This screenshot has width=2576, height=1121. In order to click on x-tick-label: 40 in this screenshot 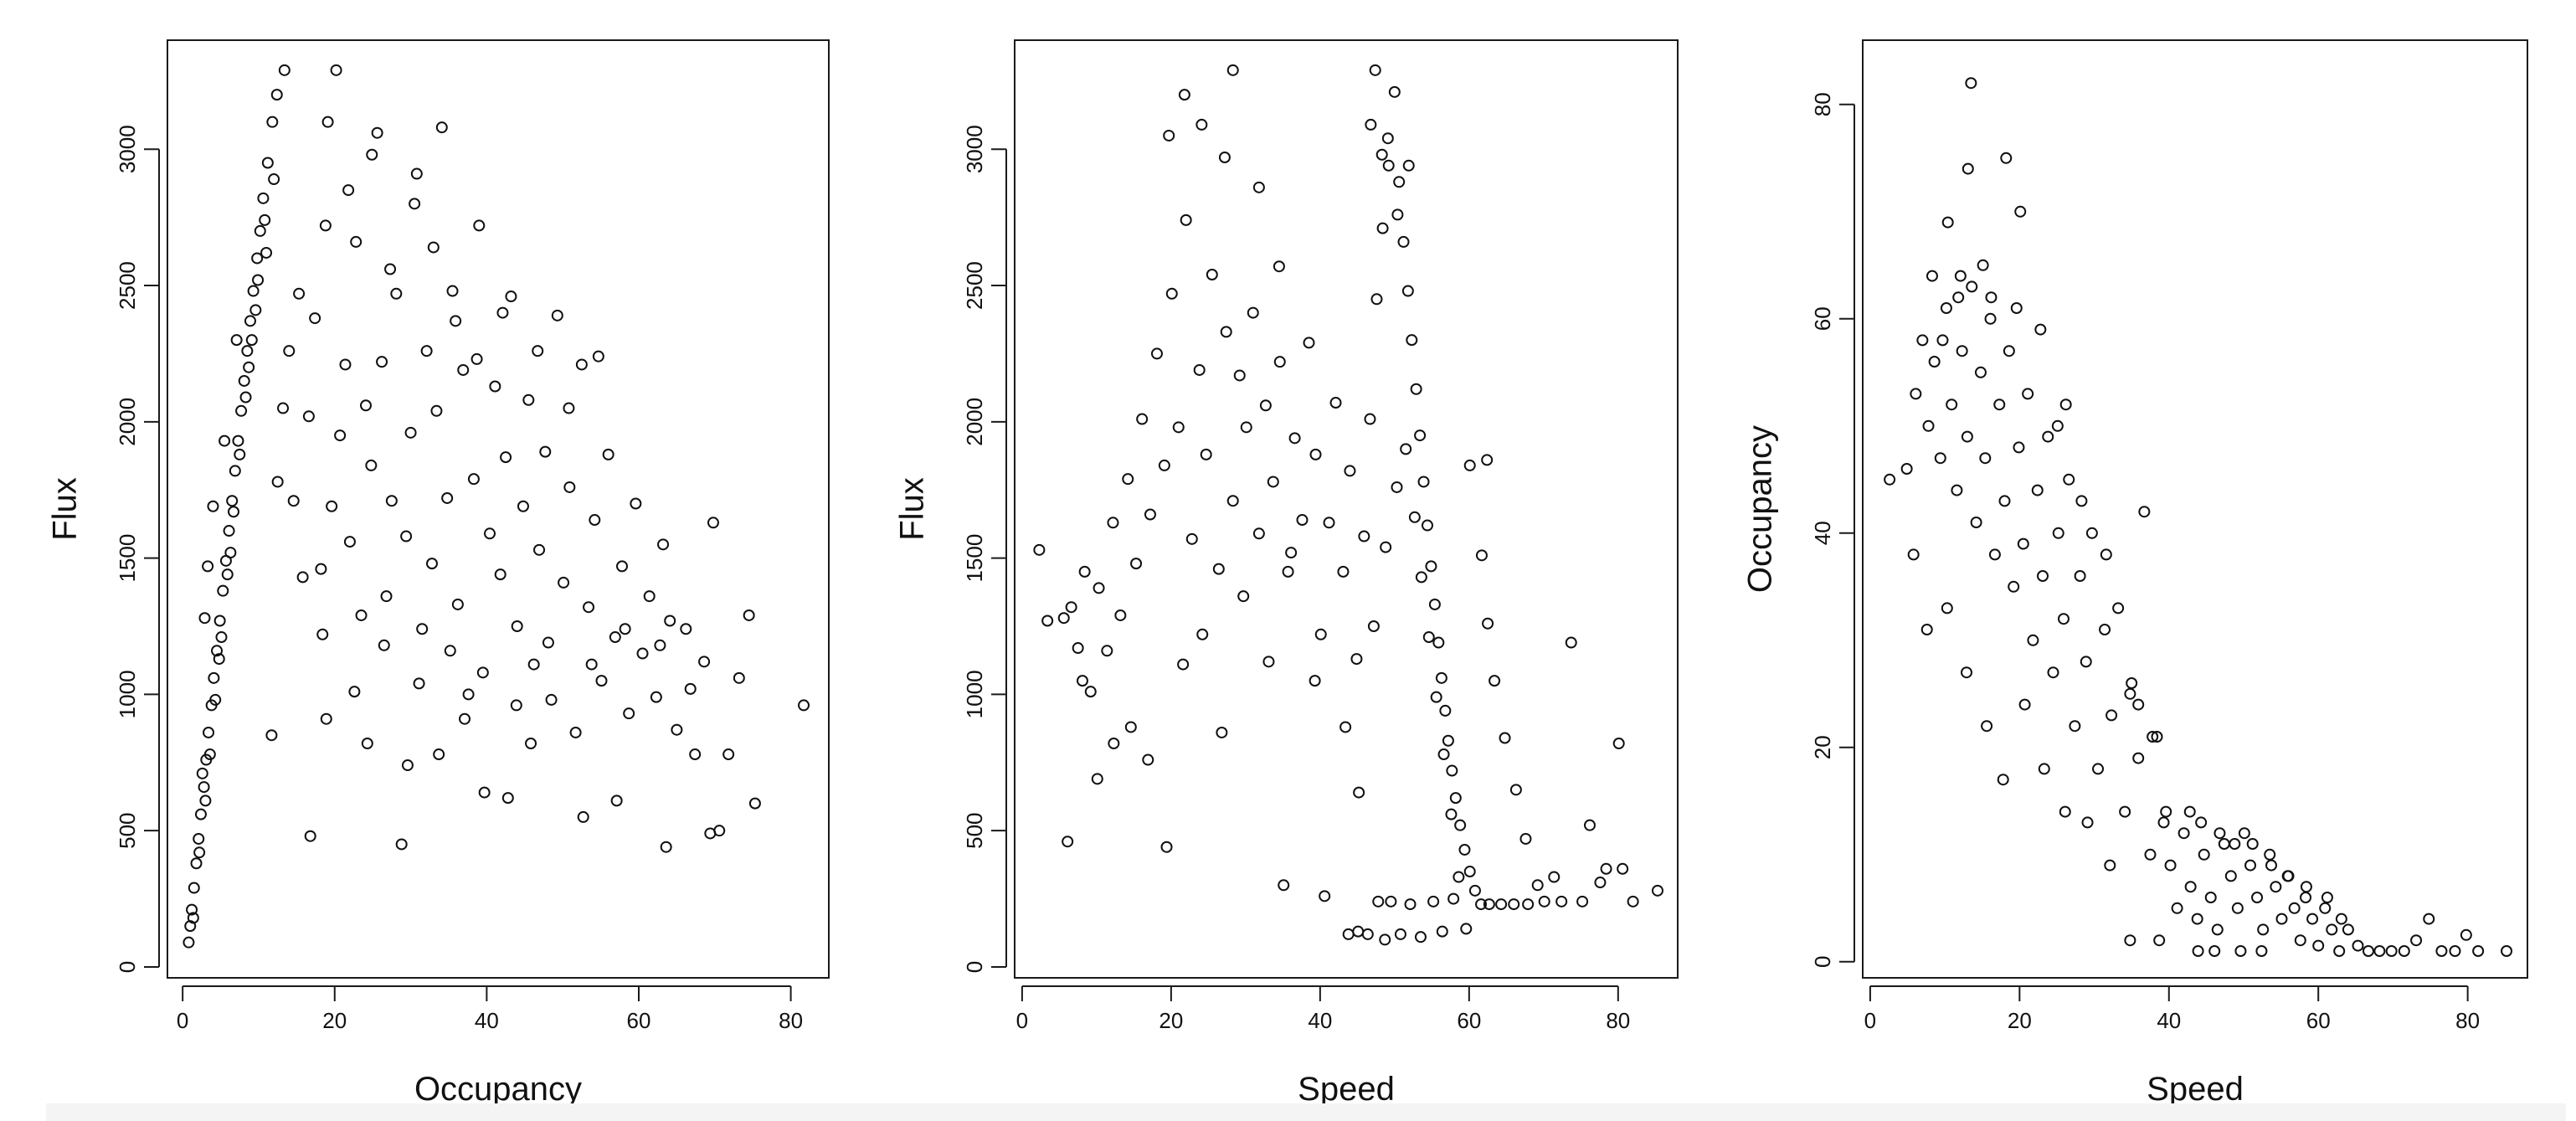, I will do `click(487, 1020)`.